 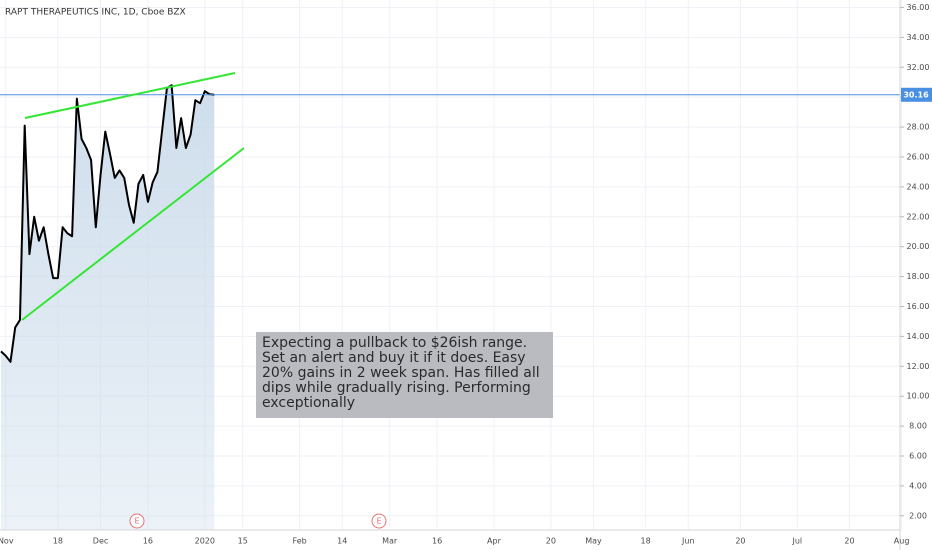 I want to click on last-price-label: 30.16, so click(x=916, y=94).